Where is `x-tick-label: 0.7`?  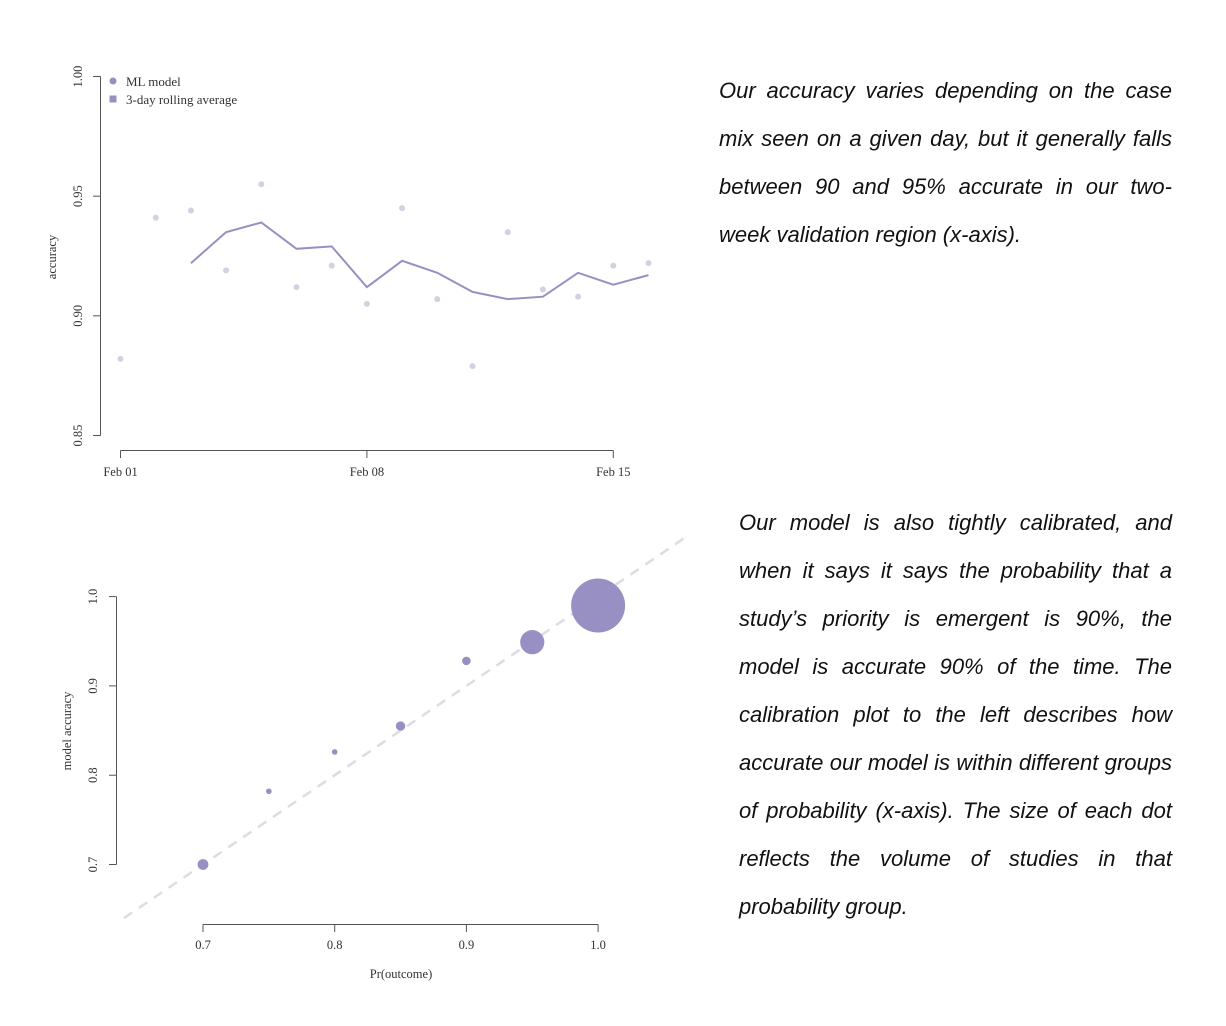 x-tick-label: 0.7 is located at coordinates (203, 945).